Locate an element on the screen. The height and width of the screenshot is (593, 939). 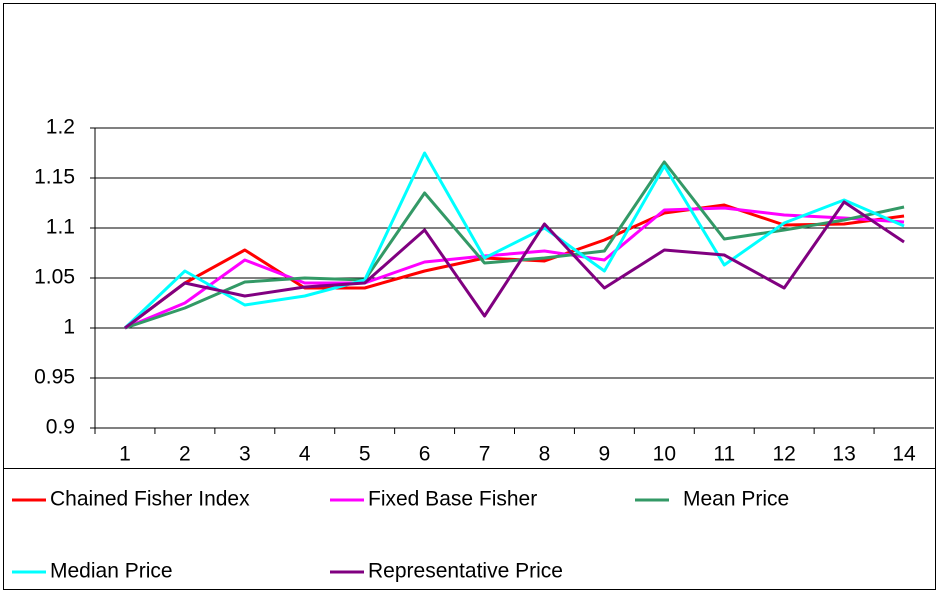
x-tick-label: 7 is located at coordinates (485, 454).